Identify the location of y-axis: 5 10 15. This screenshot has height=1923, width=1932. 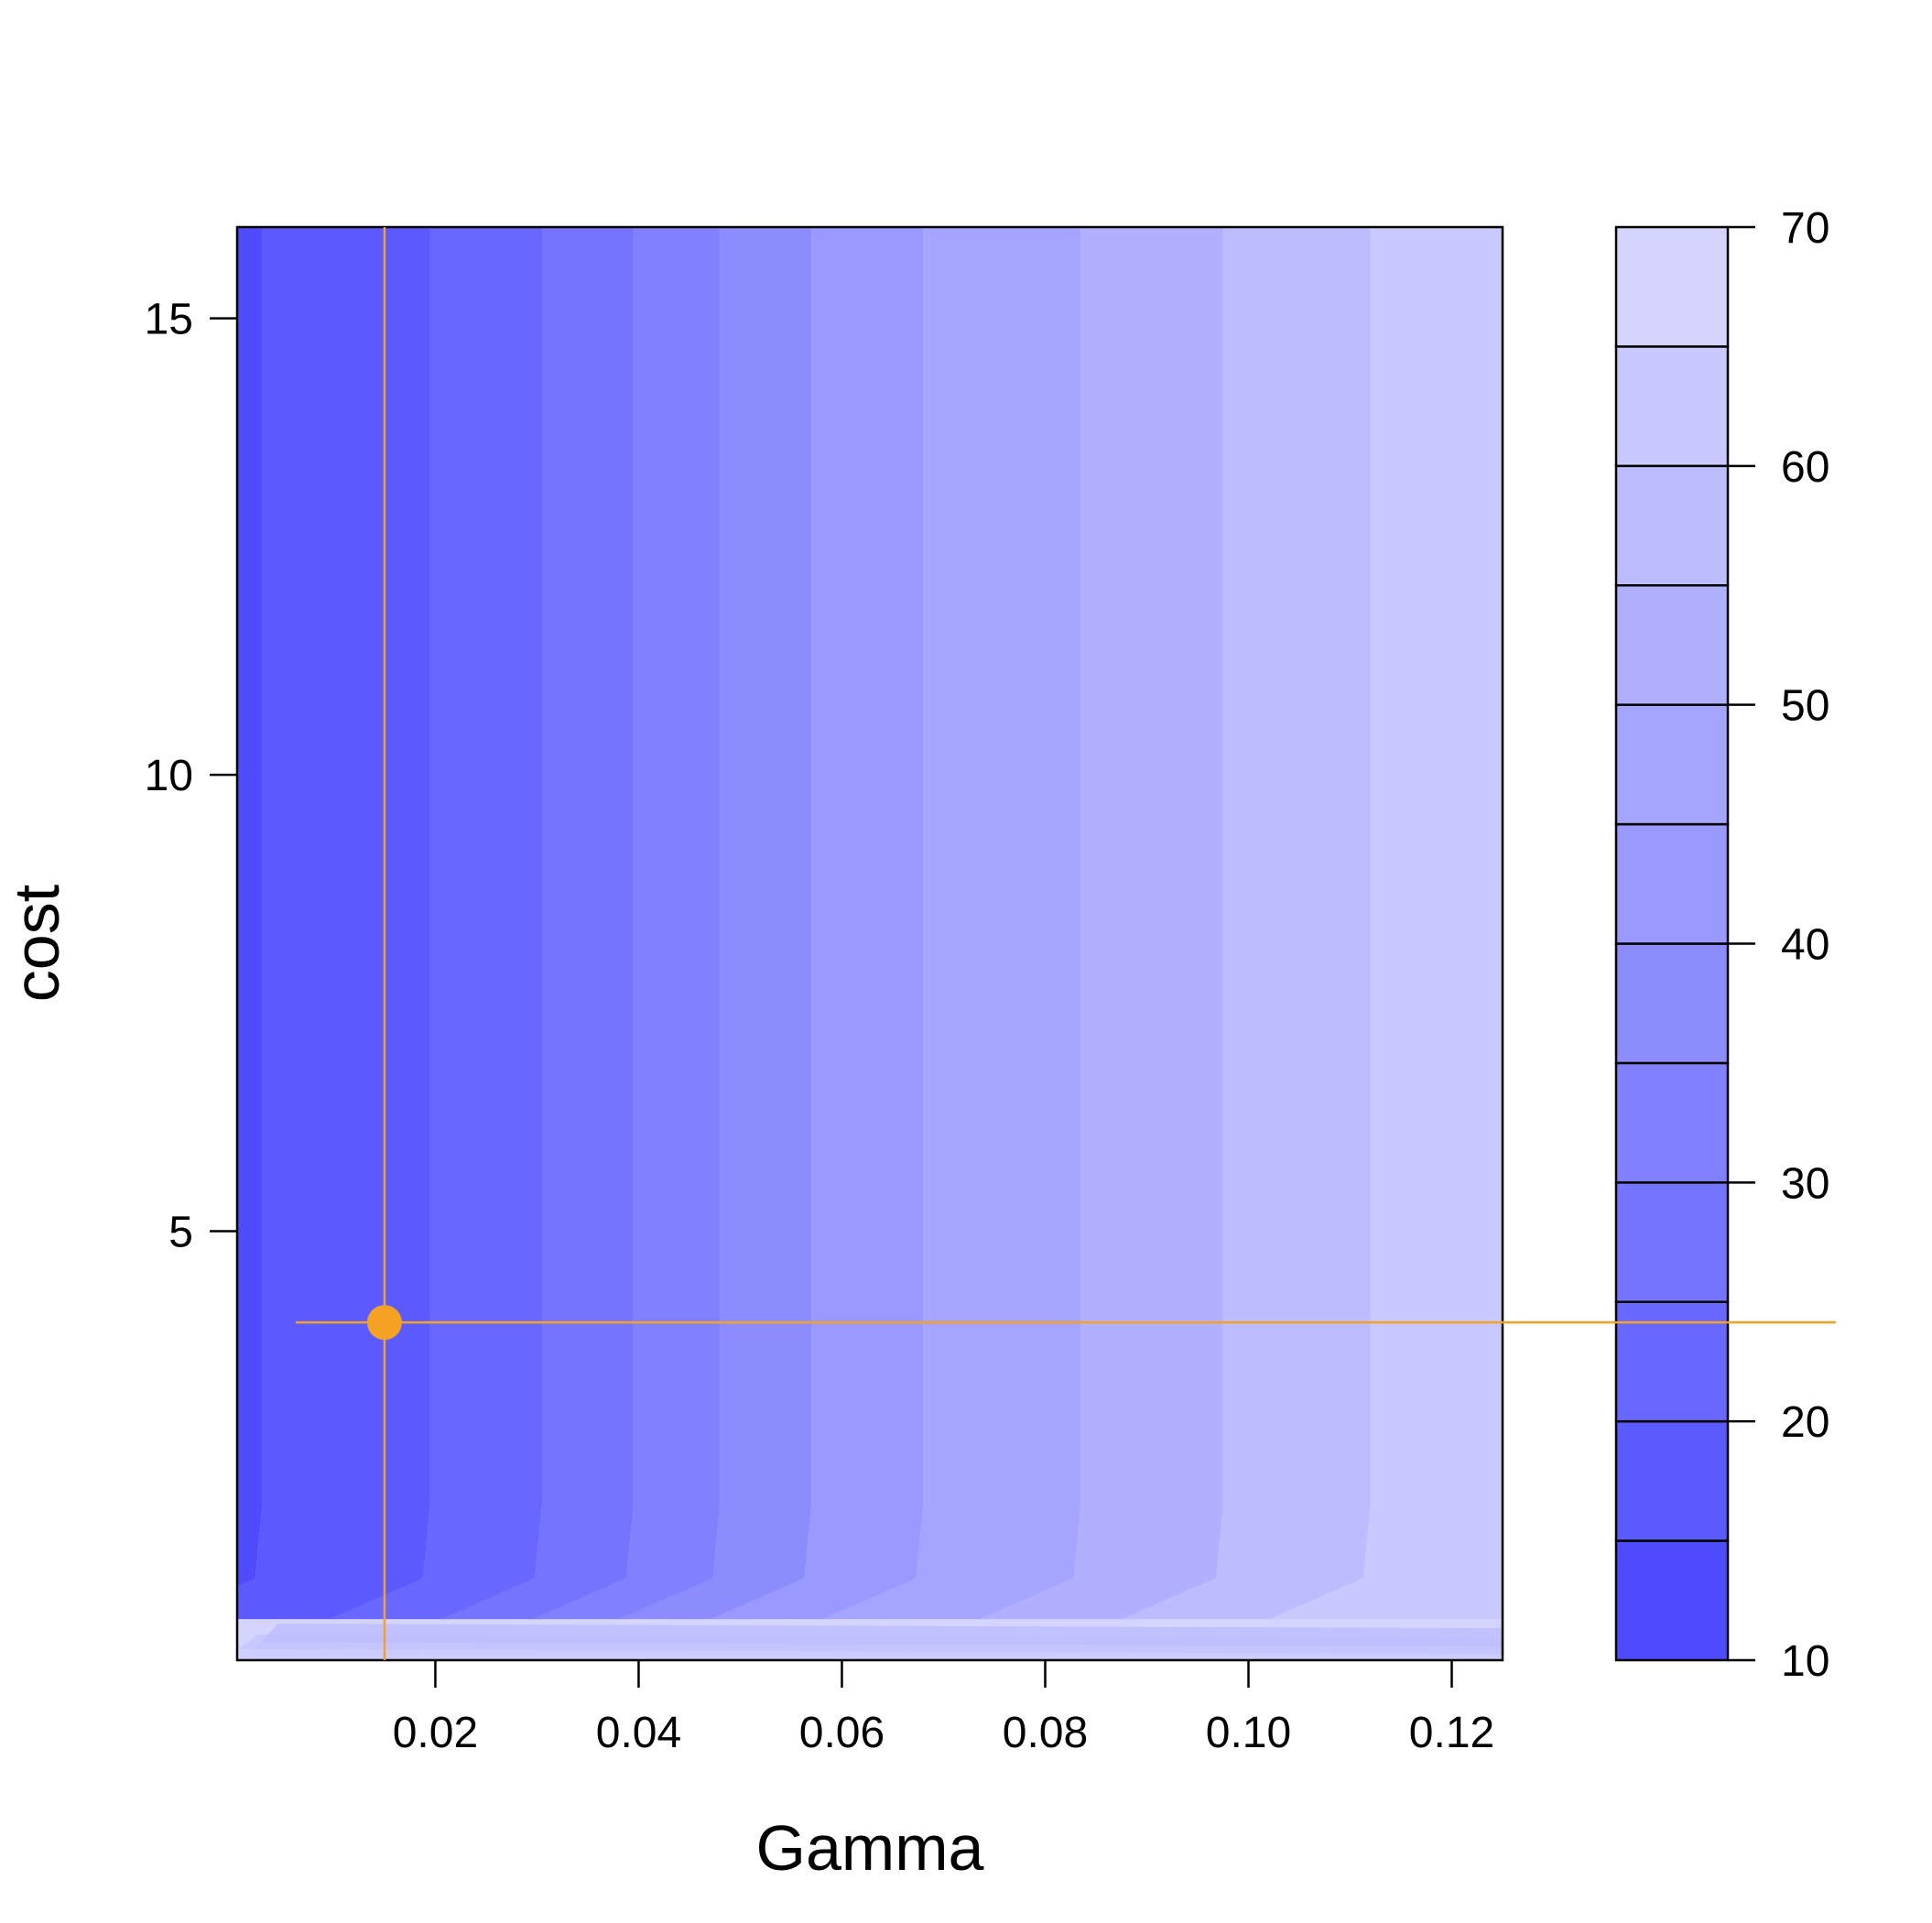
(191, 776).